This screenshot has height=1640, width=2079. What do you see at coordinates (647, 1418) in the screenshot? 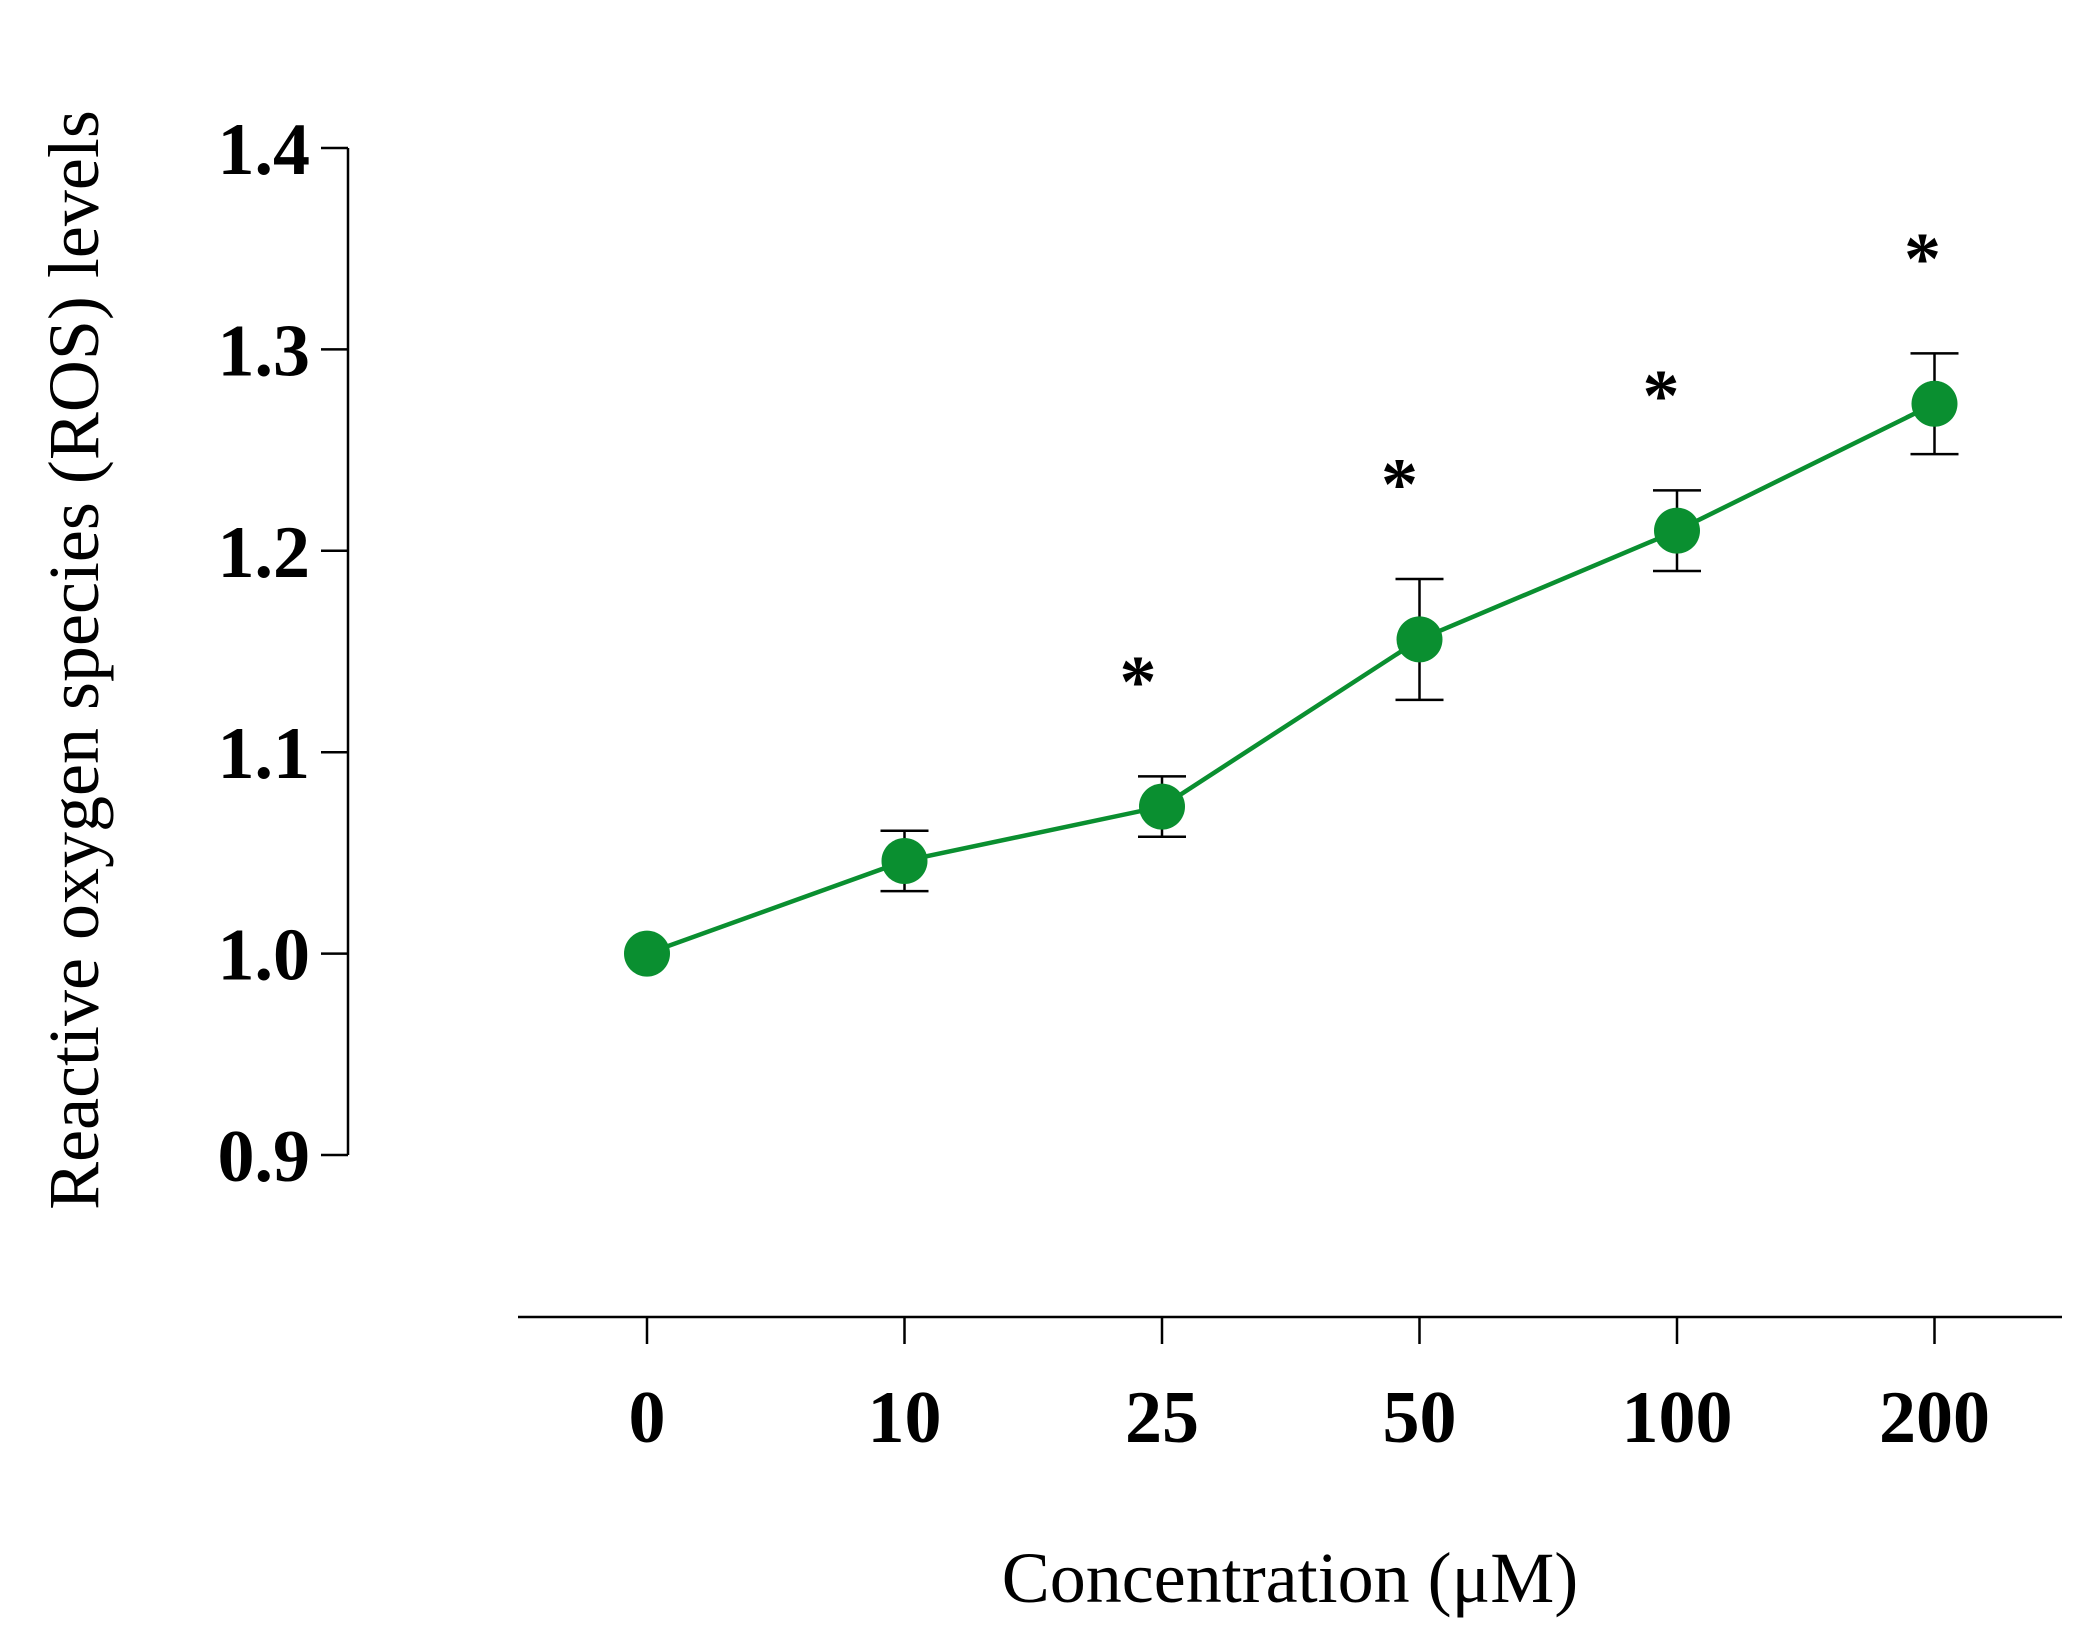
I see `x-tick-label: 0` at bounding box center [647, 1418].